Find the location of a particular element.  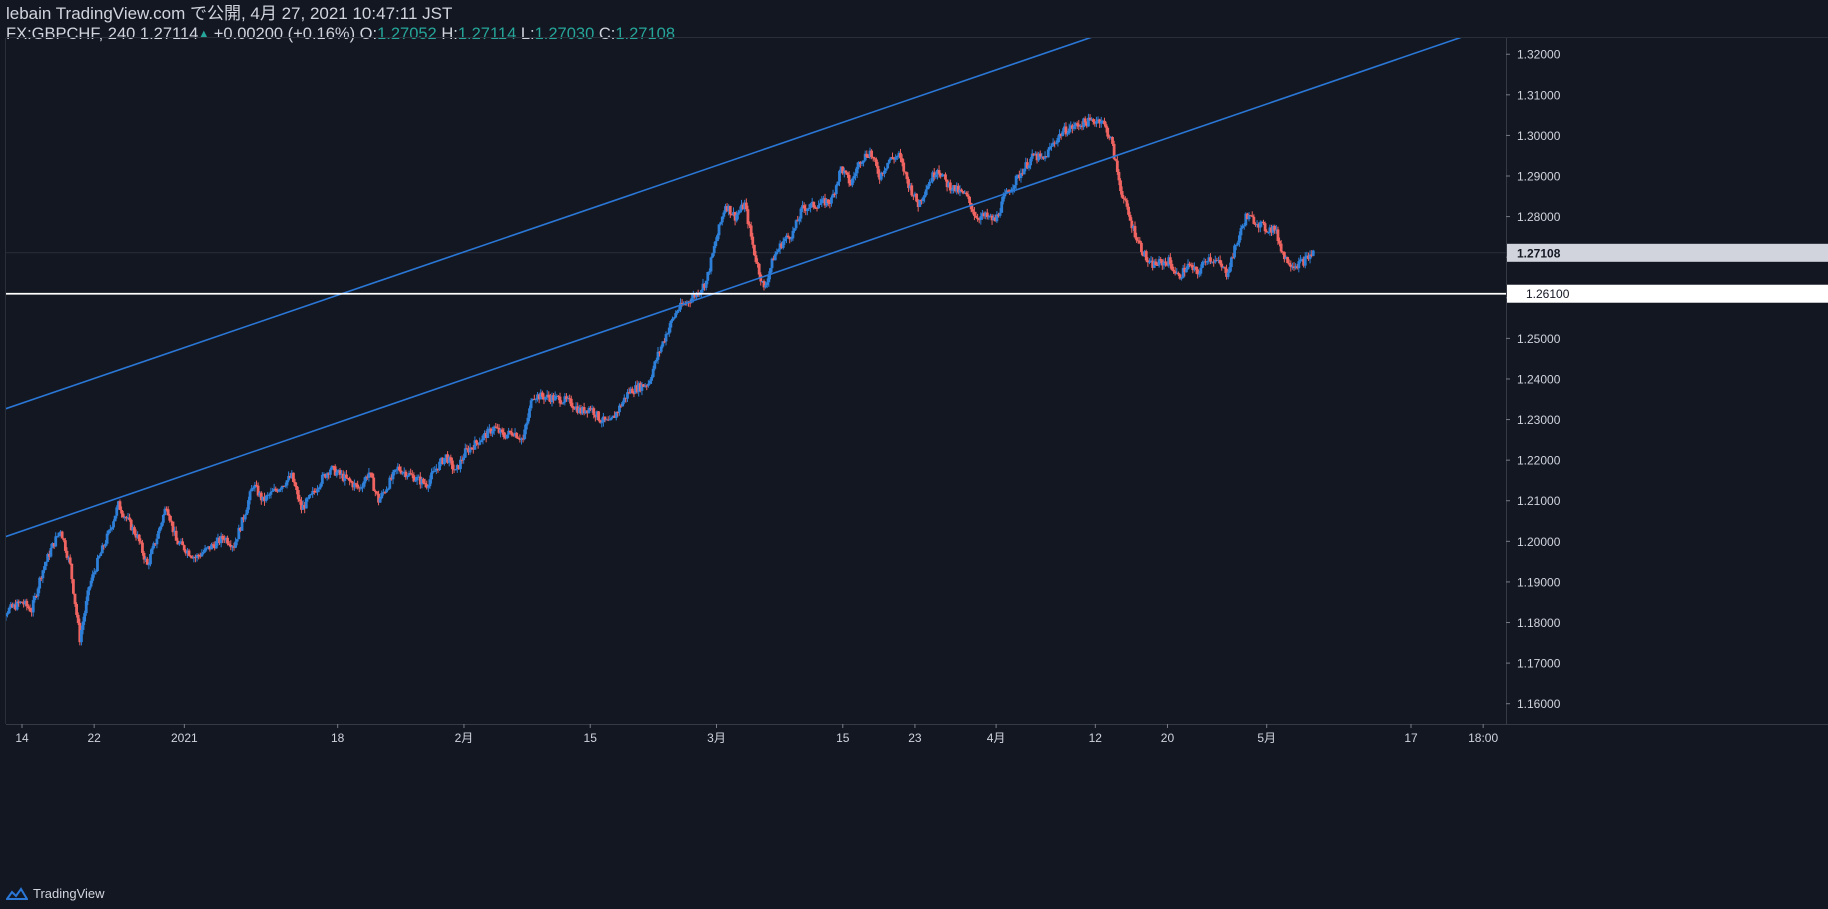

brand-label: TradingView is located at coordinates (69, 893).